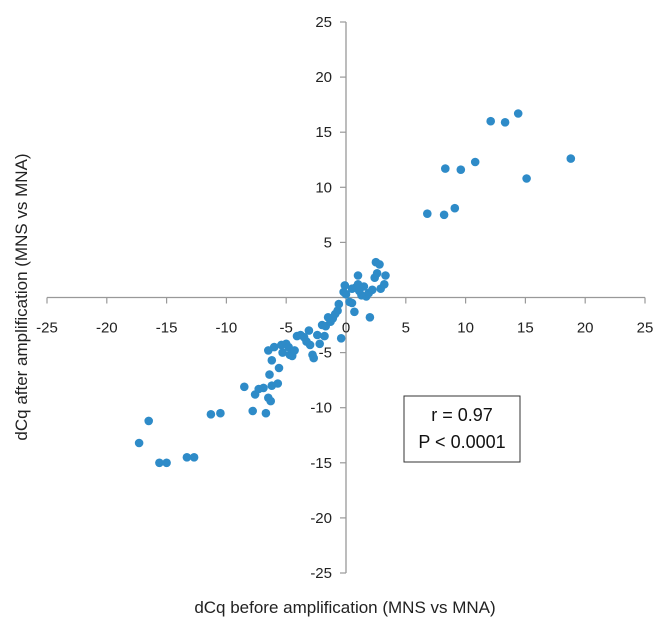 The height and width of the screenshot is (621, 655). What do you see at coordinates (21, 296) in the screenshot?
I see `y-axis-title: dCq after amplification (MNS vs MNA)` at bounding box center [21, 296].